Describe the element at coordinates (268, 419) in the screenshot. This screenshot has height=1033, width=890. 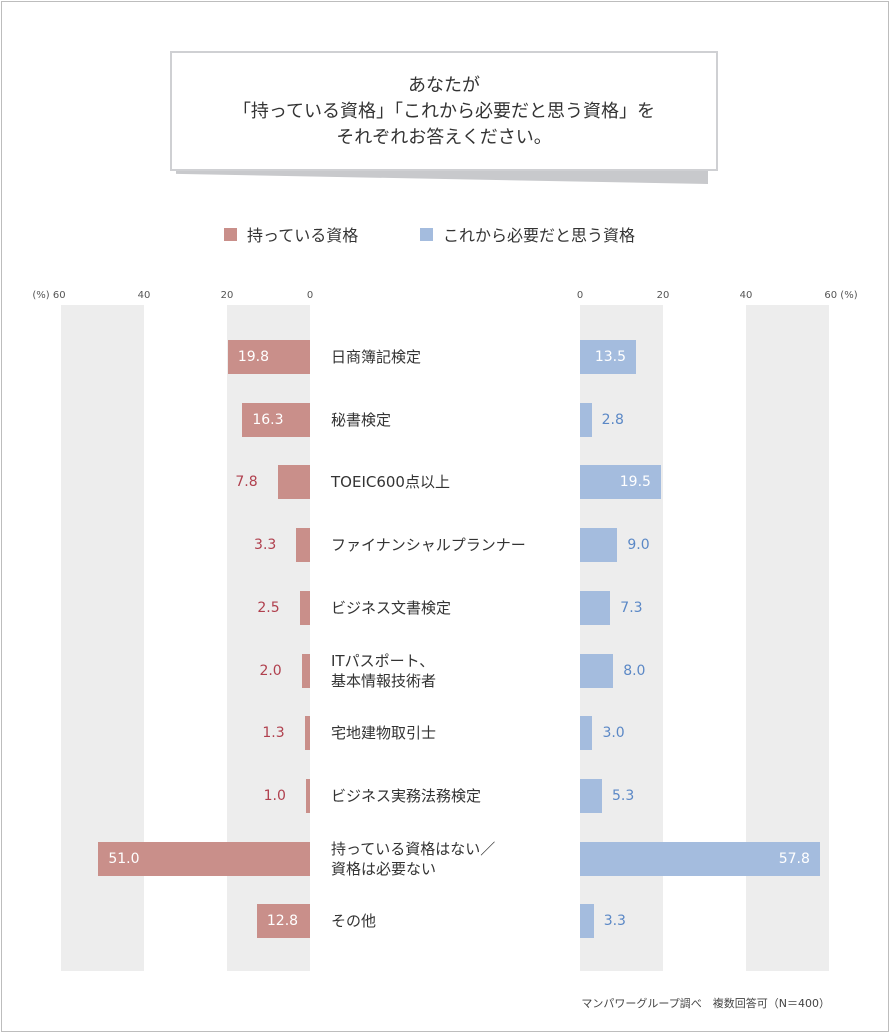
I see `value-label-held: 16.3` at that location.